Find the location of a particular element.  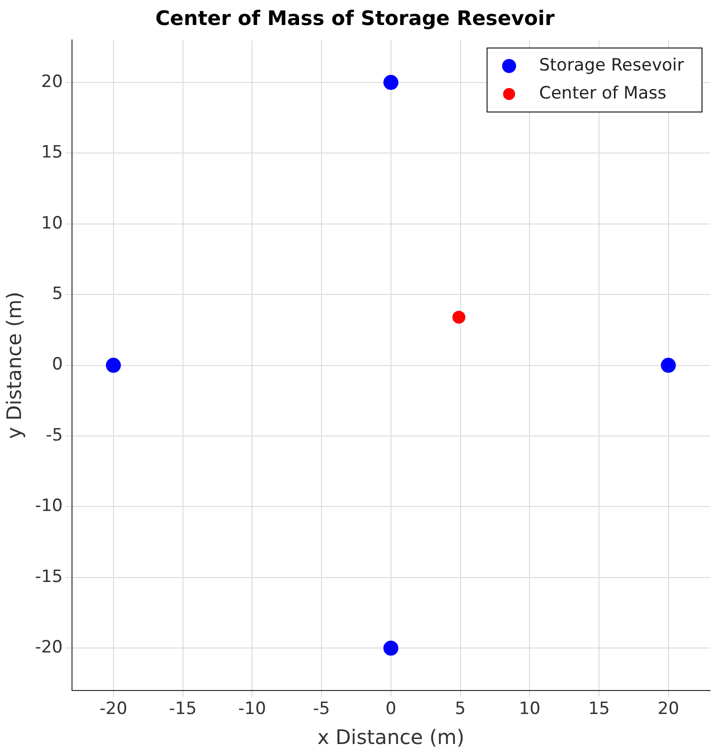

y-tick-label: 15 is located at coordinates (52, 152).